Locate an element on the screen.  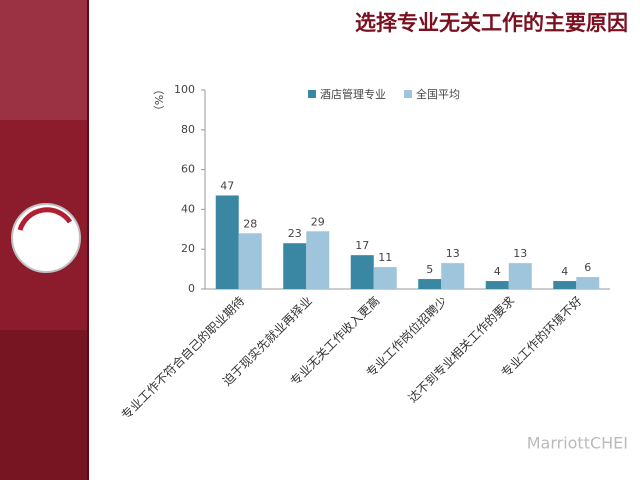
value-label: 5 is located at coordinates (429, 269).